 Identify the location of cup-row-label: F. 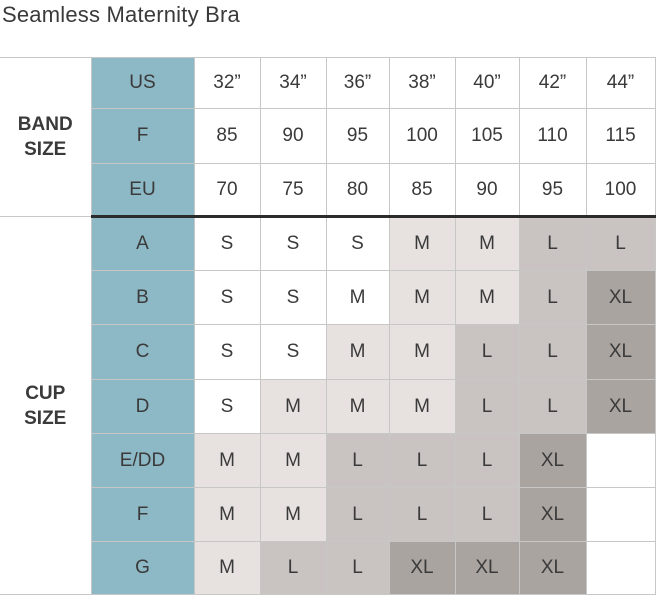
(142, 514).